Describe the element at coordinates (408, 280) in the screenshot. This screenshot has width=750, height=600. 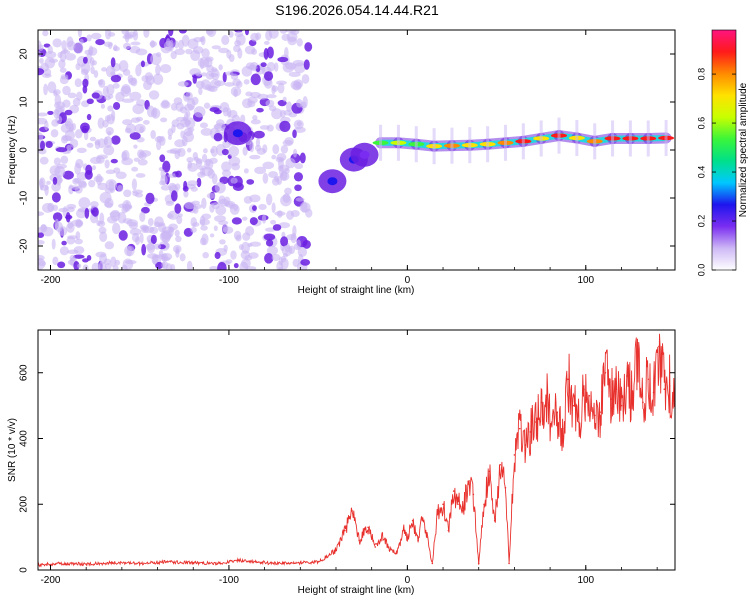
I see `spectrogram-xtick-label: 0` at that location.